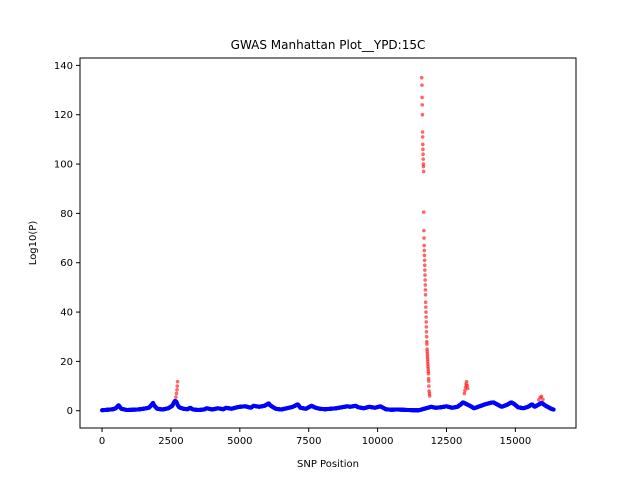 This screenshot has height=480, width=640. What do you see at coordinates (67, 239) in the screenshot?
I see `y-axis: 0 20 40 60 80 100 120 140` at bounding box center [67, 239].